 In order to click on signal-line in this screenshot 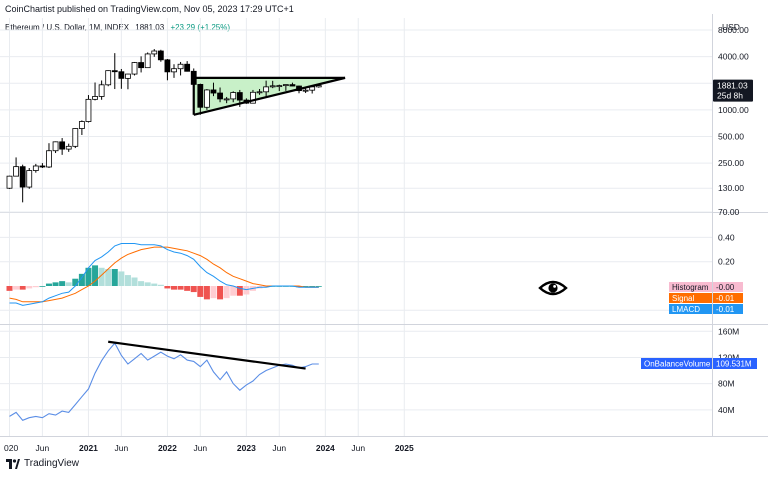, I will do `click(164, 274)`.